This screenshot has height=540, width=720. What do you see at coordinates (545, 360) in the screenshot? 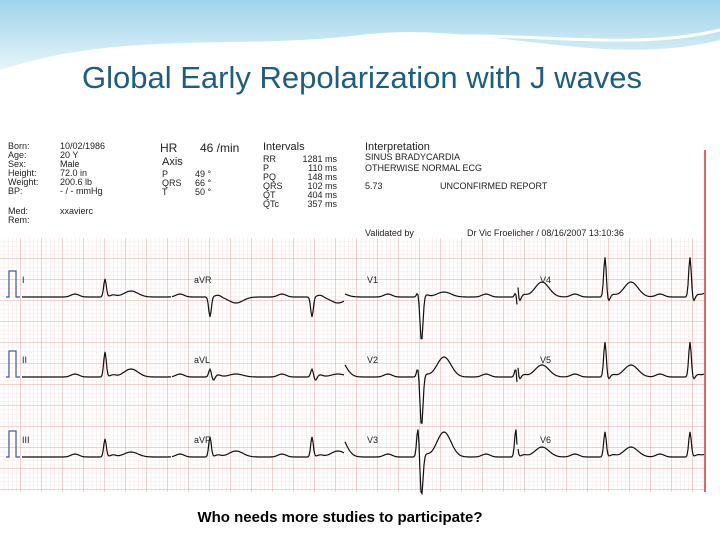
I see `lead-label: V5` at bounding box center [545, 360].